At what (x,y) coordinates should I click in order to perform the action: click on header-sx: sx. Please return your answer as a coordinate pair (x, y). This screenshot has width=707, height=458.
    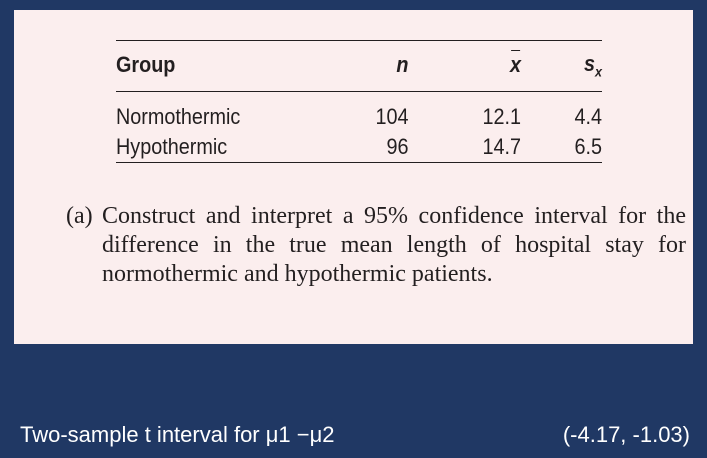
    Looking at the image, I should click on (561, 66).